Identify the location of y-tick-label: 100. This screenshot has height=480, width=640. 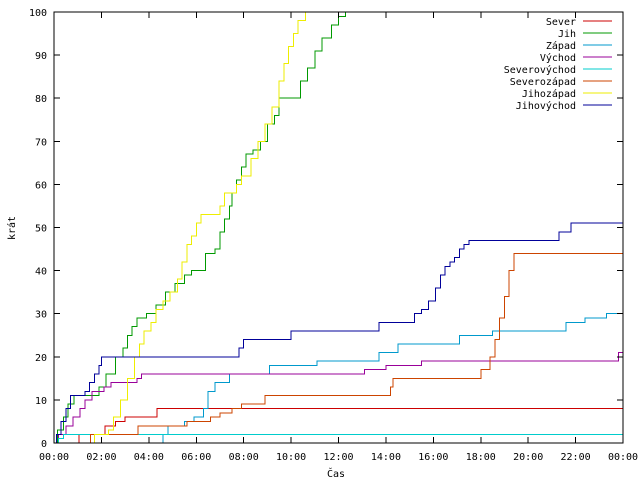
(38, 13).